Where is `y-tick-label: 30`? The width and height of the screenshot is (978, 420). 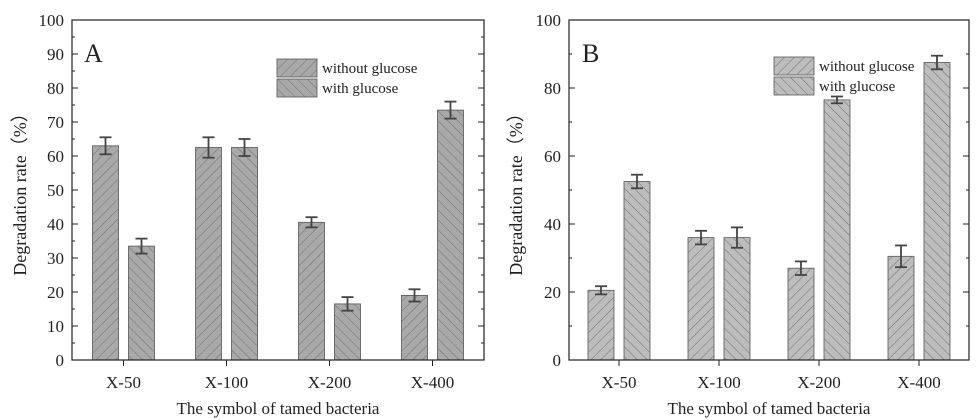
y-tick-label: 30 is located at coordinates (55, 258).